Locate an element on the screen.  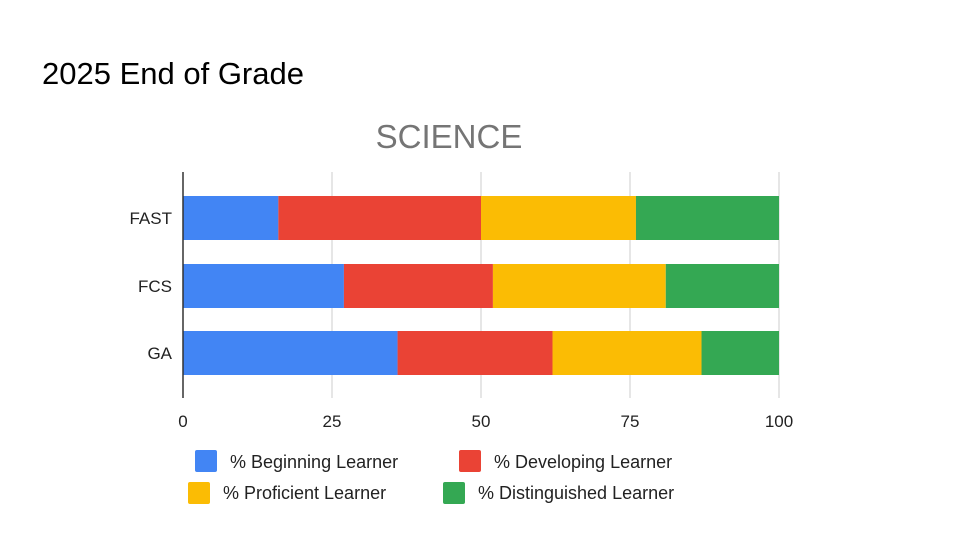
legend-label: % Proficient Learner is located at coordinates (304, 493).